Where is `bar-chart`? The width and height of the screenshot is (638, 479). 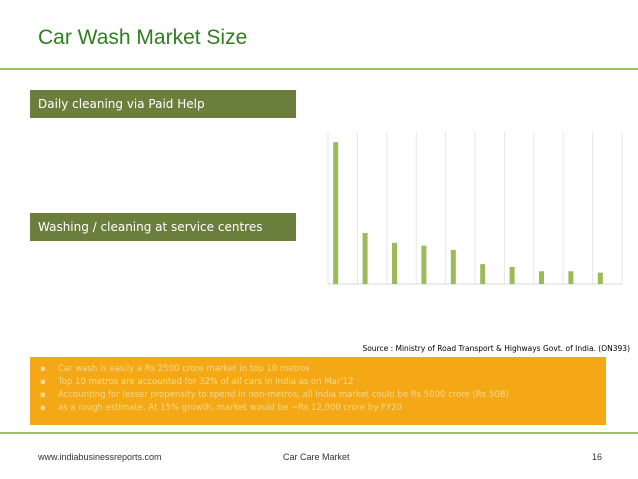 bar-chart is located at coordinates (475, 208).